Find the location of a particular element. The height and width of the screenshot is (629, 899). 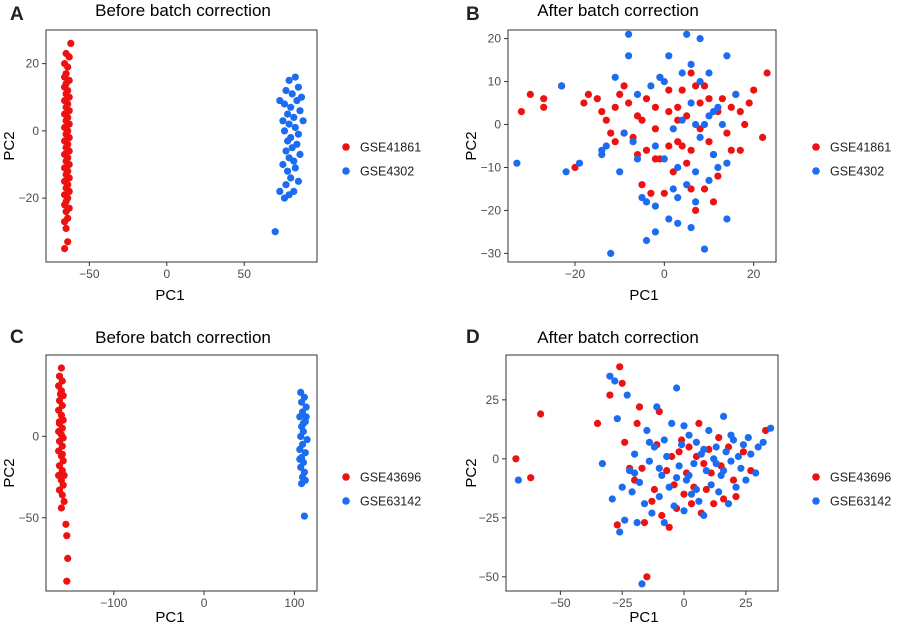

x-tick-label: 25 is located at coordinates (746, 603).